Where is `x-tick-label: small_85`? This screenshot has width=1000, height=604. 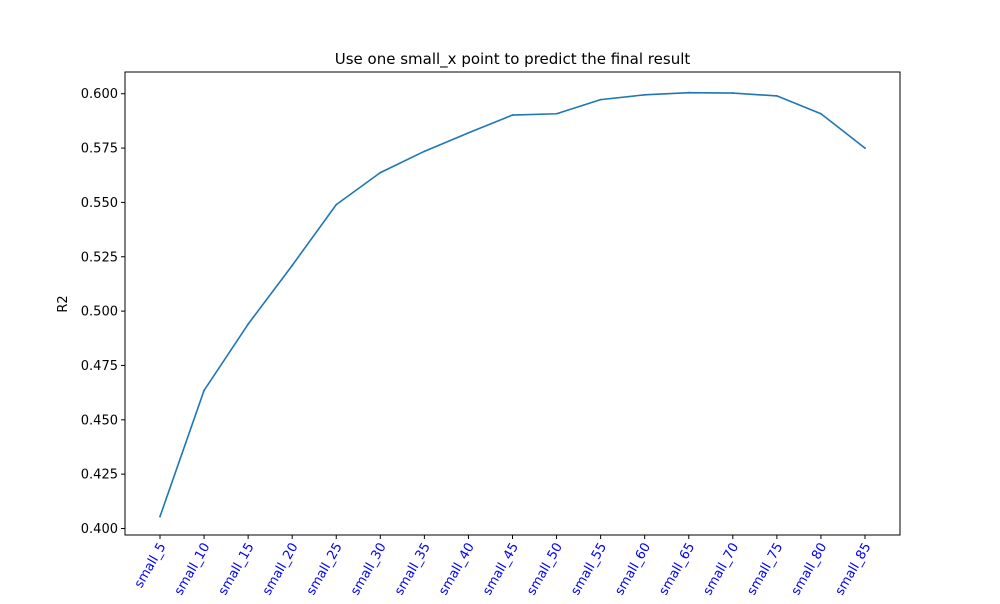
x-tick-label: small_85 is located at coordinates (854, 569).